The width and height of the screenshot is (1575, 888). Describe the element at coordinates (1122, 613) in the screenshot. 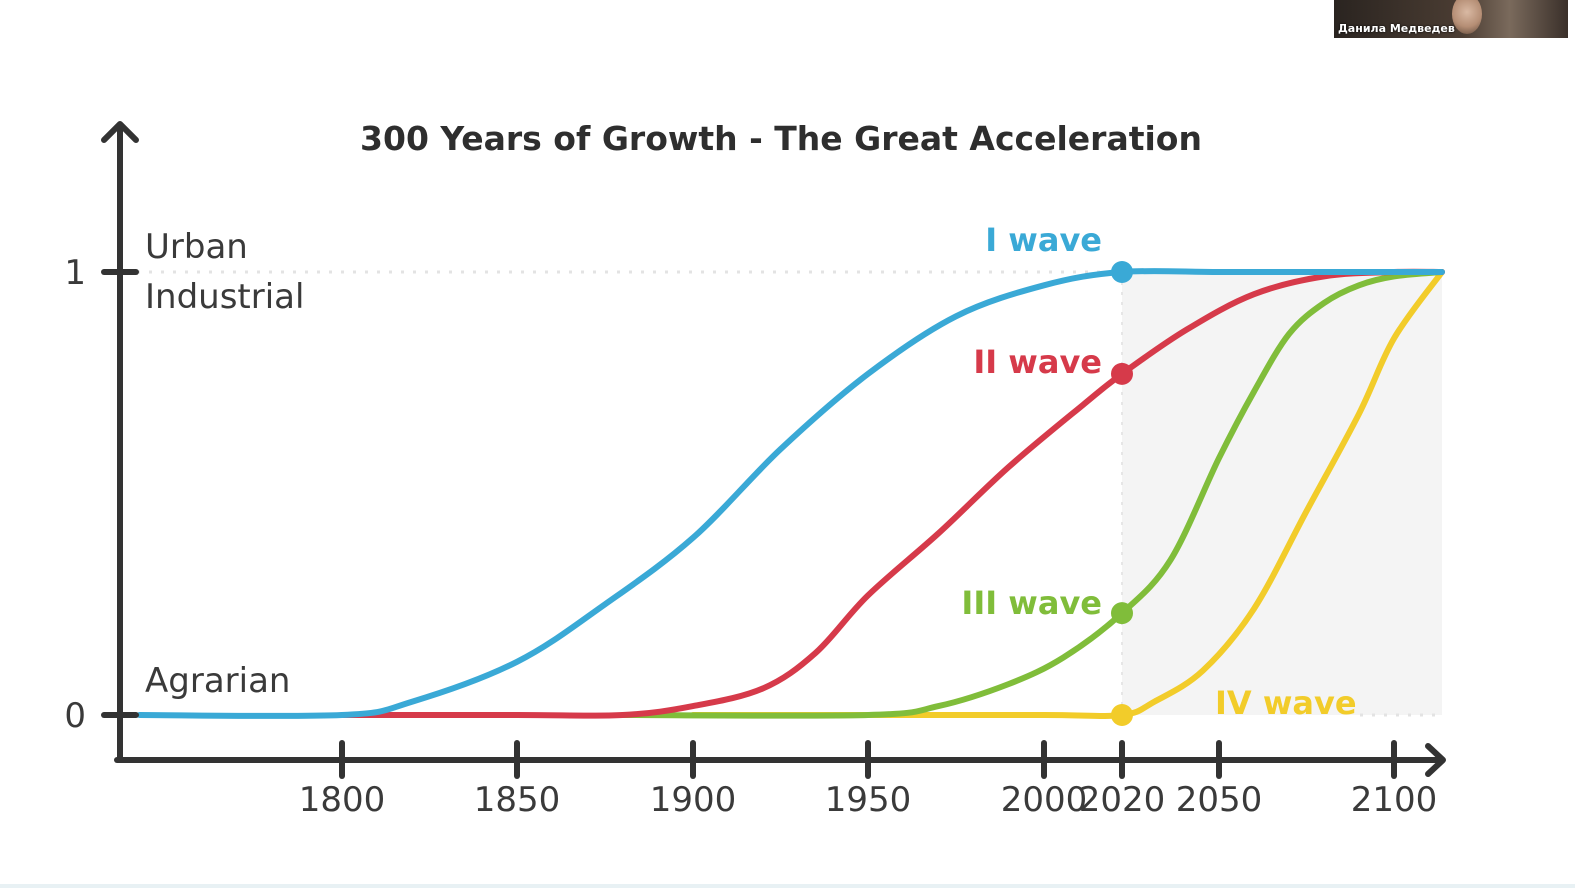

I see `series-marker-iii-wave` at that location.